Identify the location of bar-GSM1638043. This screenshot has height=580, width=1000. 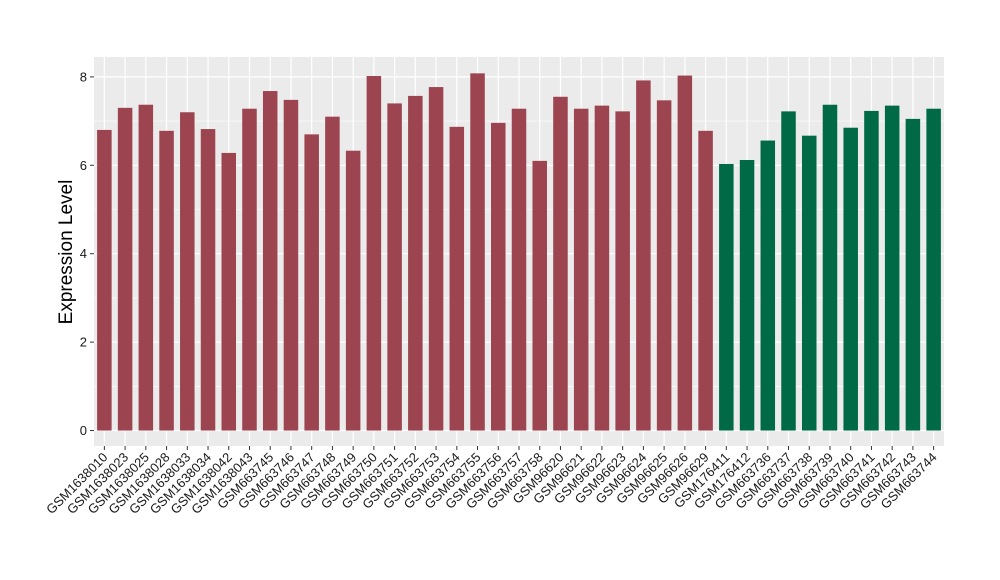
(249, 269).